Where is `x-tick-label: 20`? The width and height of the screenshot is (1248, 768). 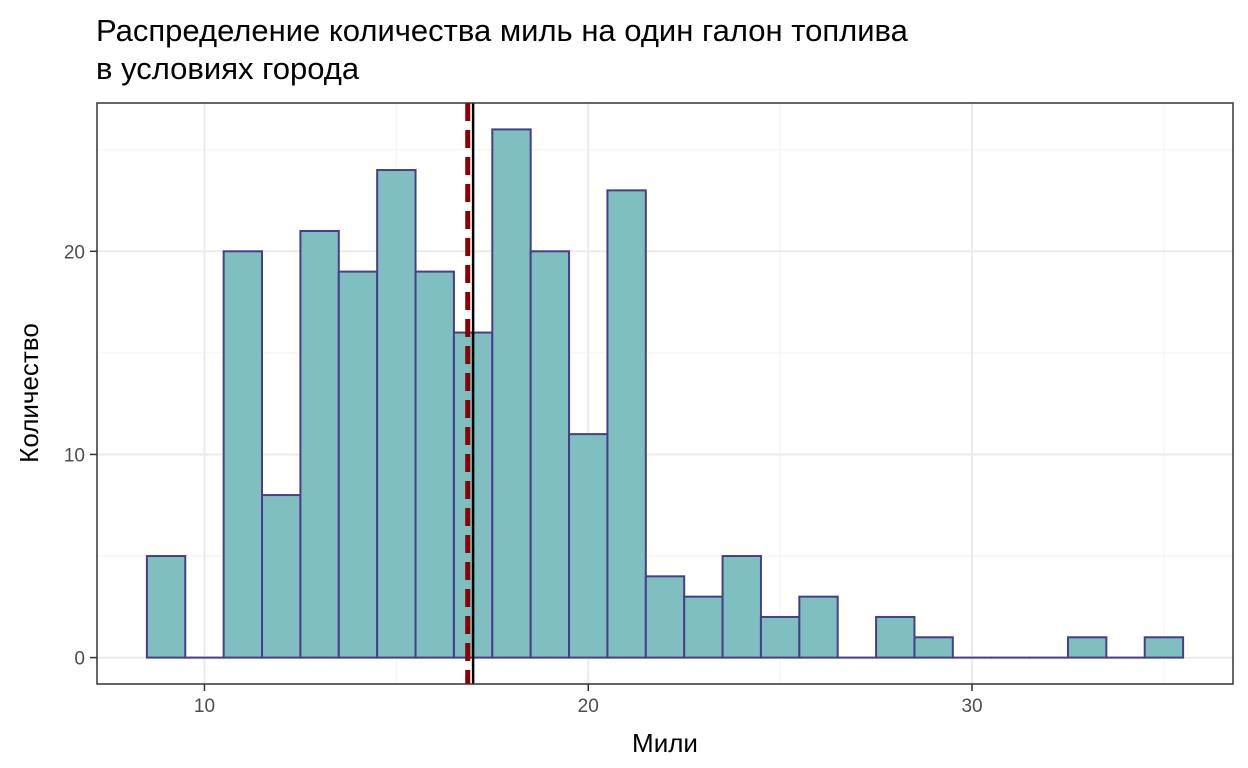
x-tick-label: 20 is located at coordinates (588, 706).